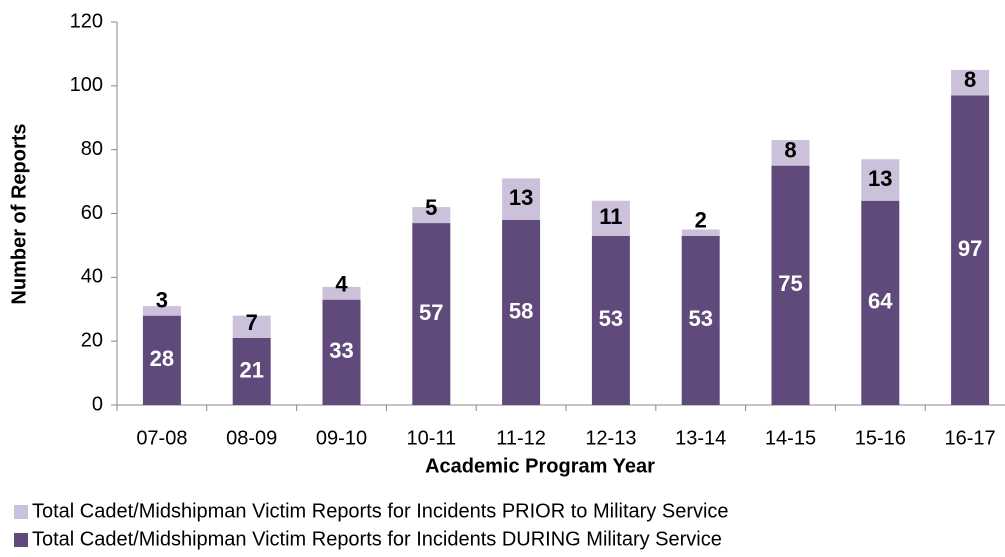 The height and width of the screenshot is (557, 1005). Describe the element at coordinates (251, 438) in the screenshot. I see `x-tick-label: 08-09` at that location.